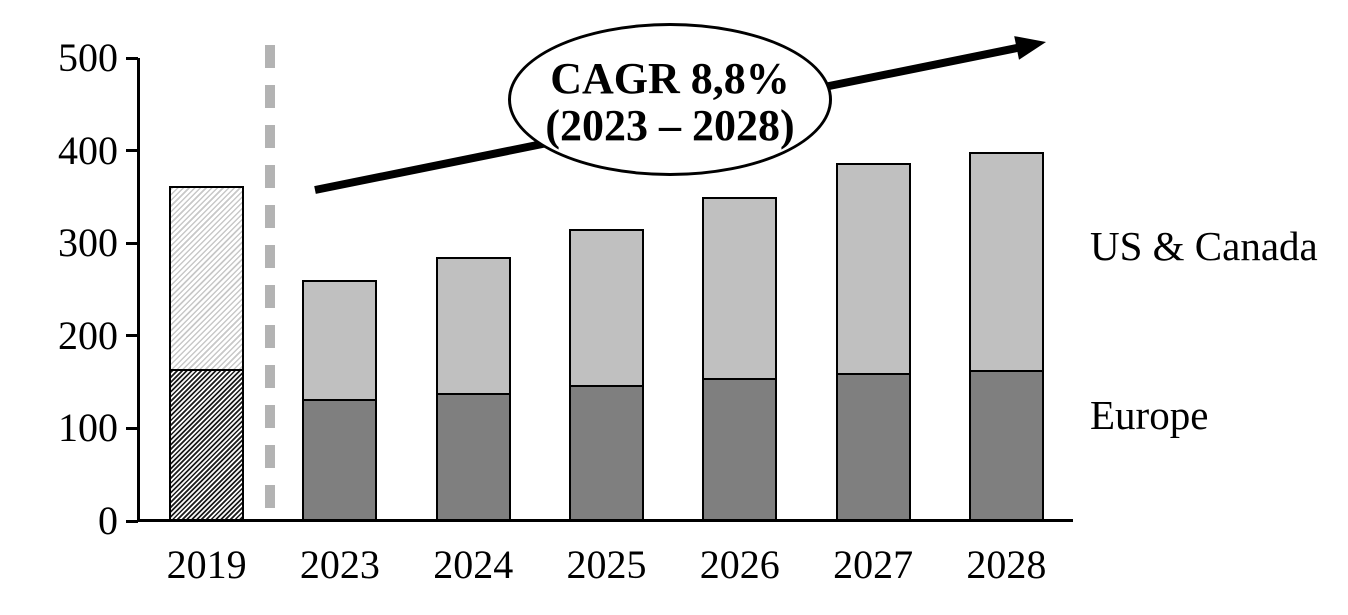 The width and height of the screenshot is (1348, 615). I want to click on bar-2028, so click(1006, 336).